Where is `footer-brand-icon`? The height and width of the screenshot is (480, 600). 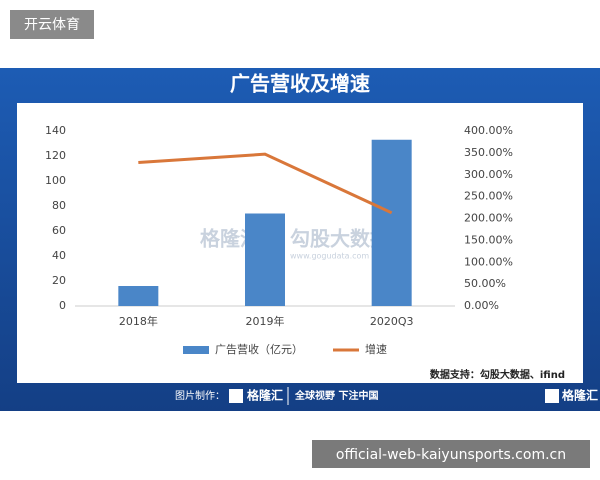 footer-brand-icon is located at coordinates (552, 396).